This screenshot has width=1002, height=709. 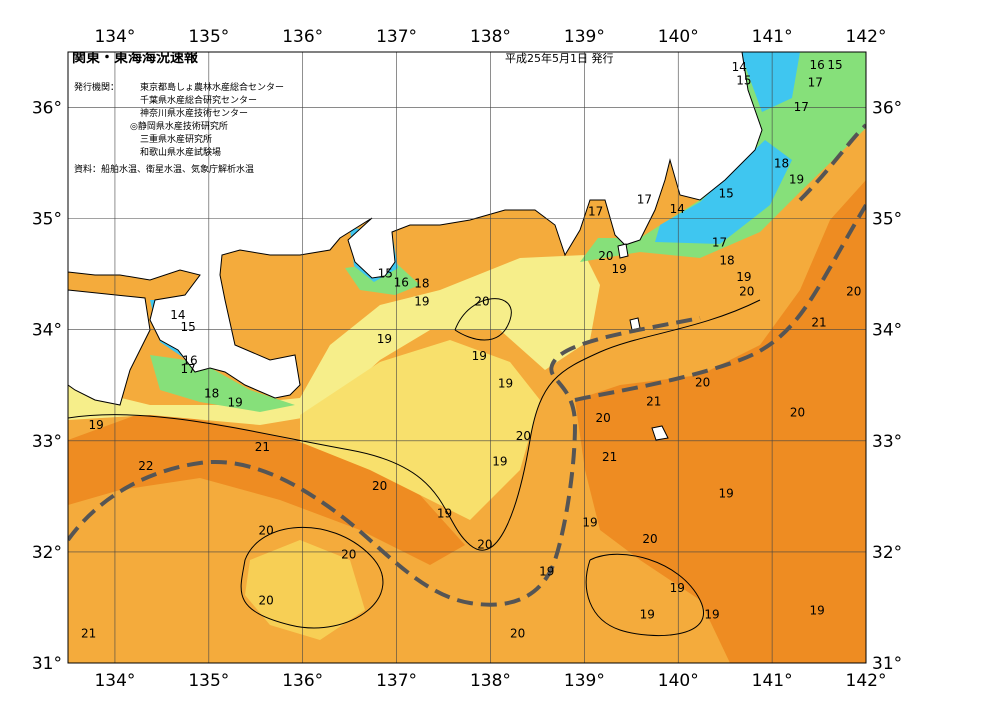 What do you see at coordinates (887, 331) in the screenshot?
I see `lat-label-right: 34°` at bounding box center [887, 331].